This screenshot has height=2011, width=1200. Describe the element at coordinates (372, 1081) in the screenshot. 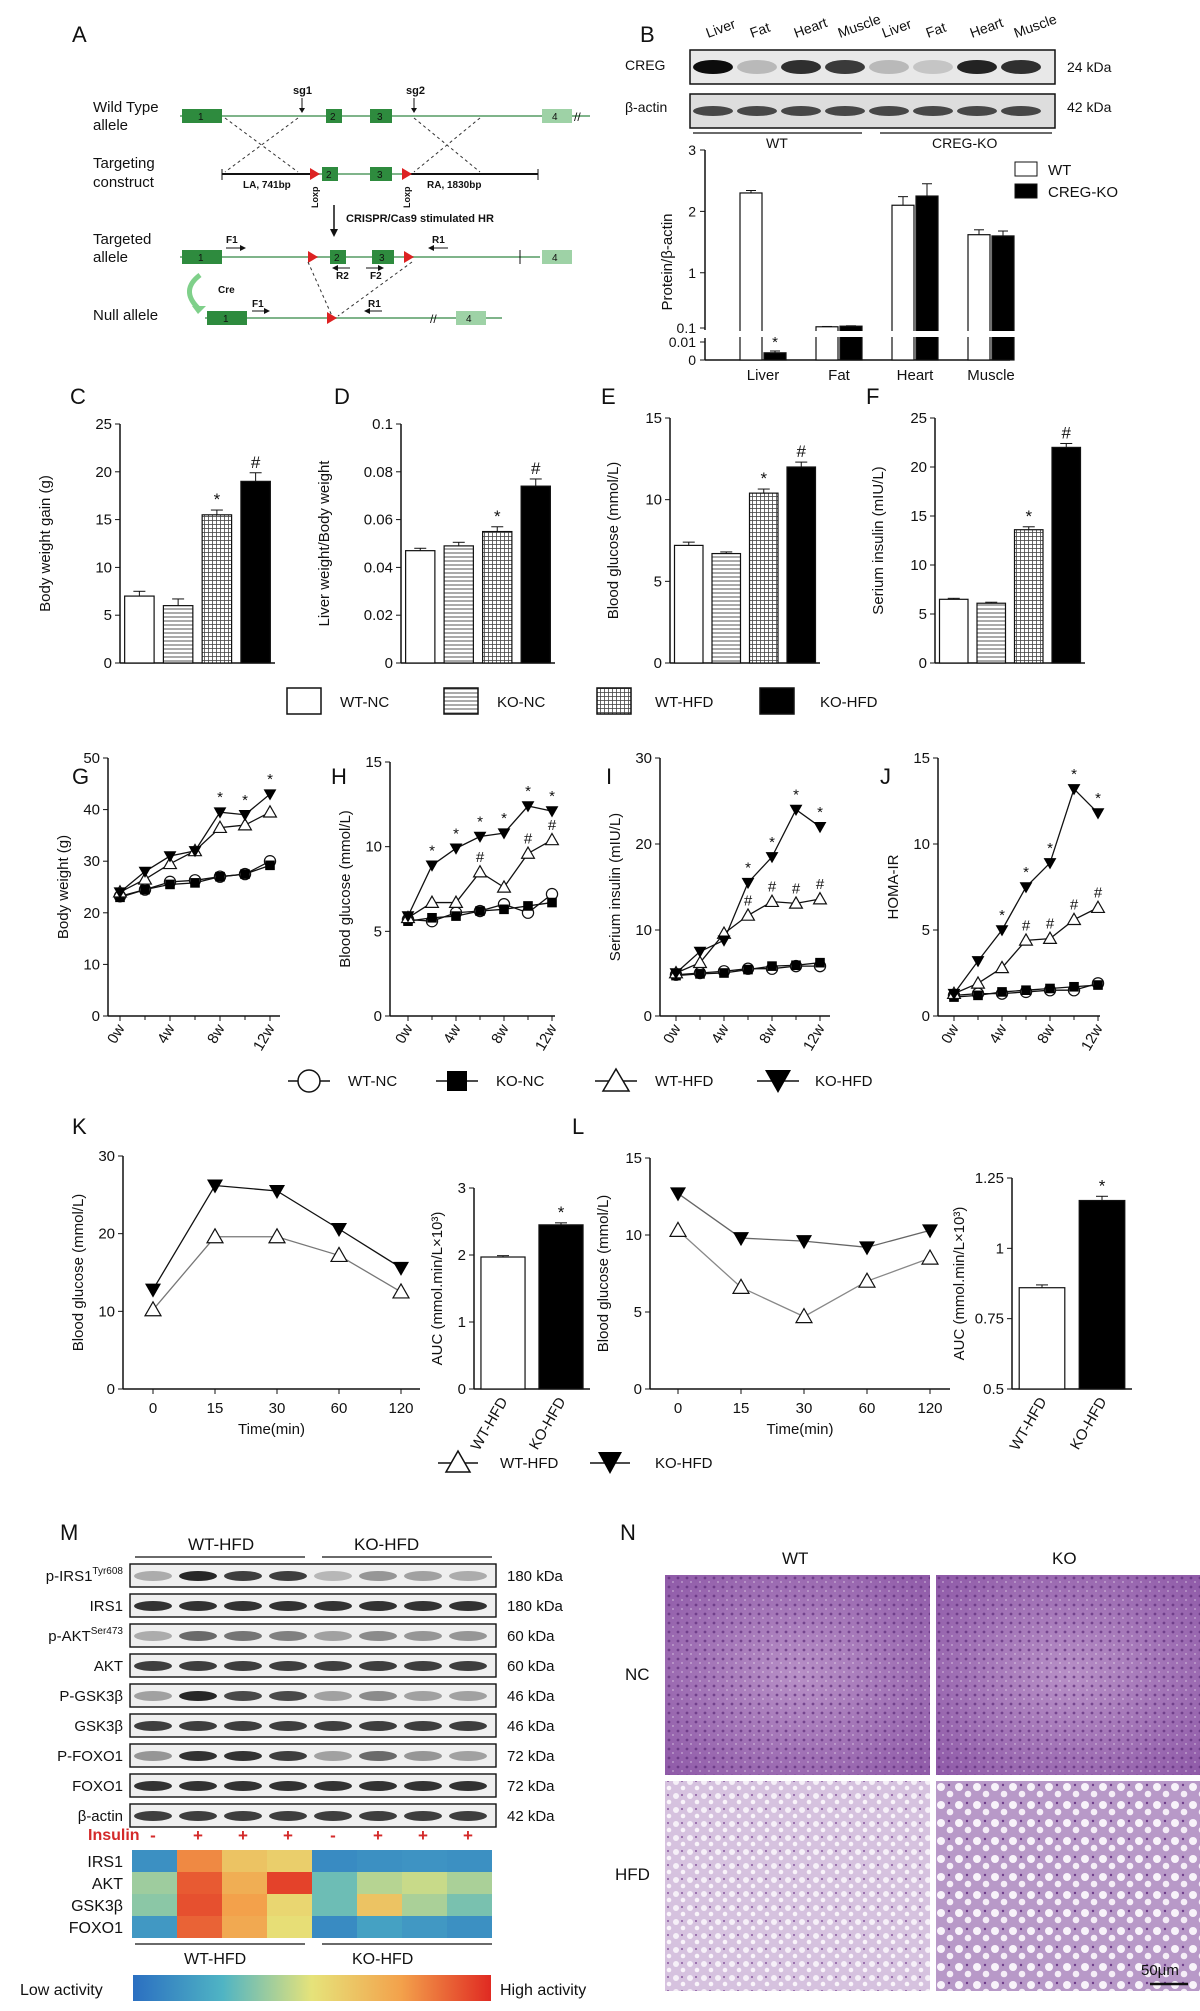

I see `legend-line-label-wt-nc: WT-NC` at that location.